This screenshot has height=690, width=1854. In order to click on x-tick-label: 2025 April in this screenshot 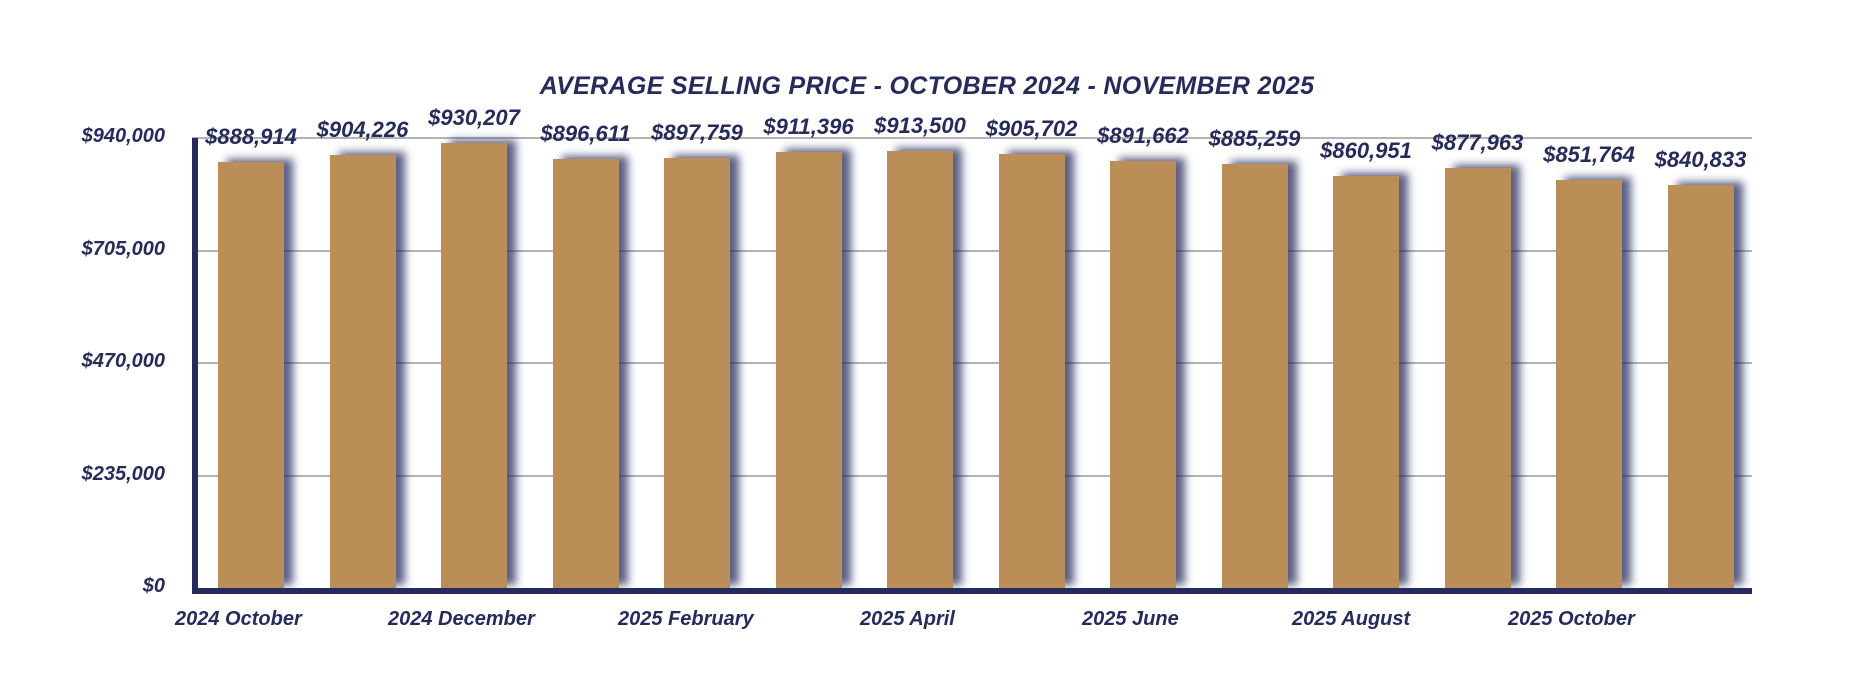, I will do `click(907, 619)`.